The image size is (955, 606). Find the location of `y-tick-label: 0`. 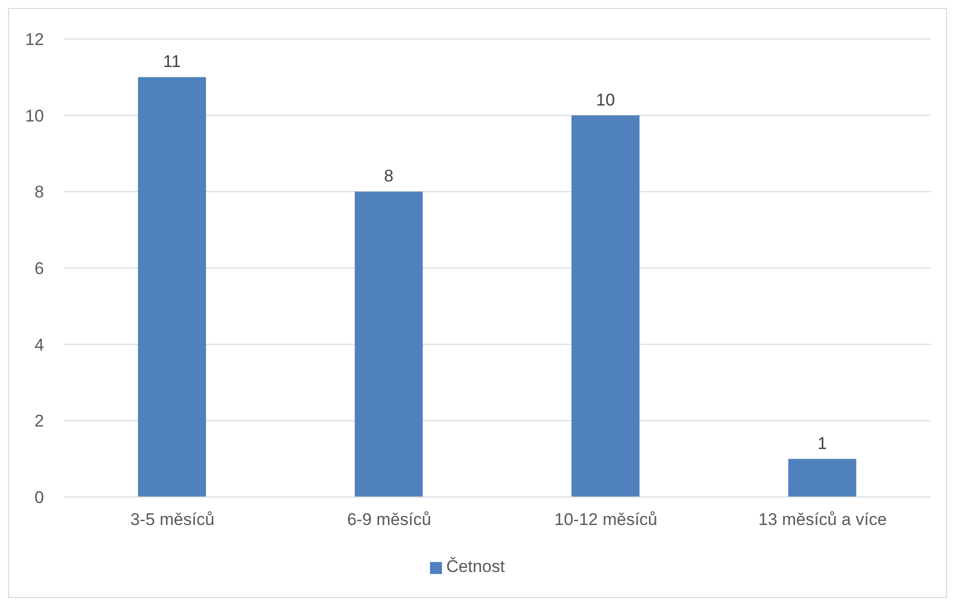

y-tick-label: 0 is located at coordinates (39, 498).